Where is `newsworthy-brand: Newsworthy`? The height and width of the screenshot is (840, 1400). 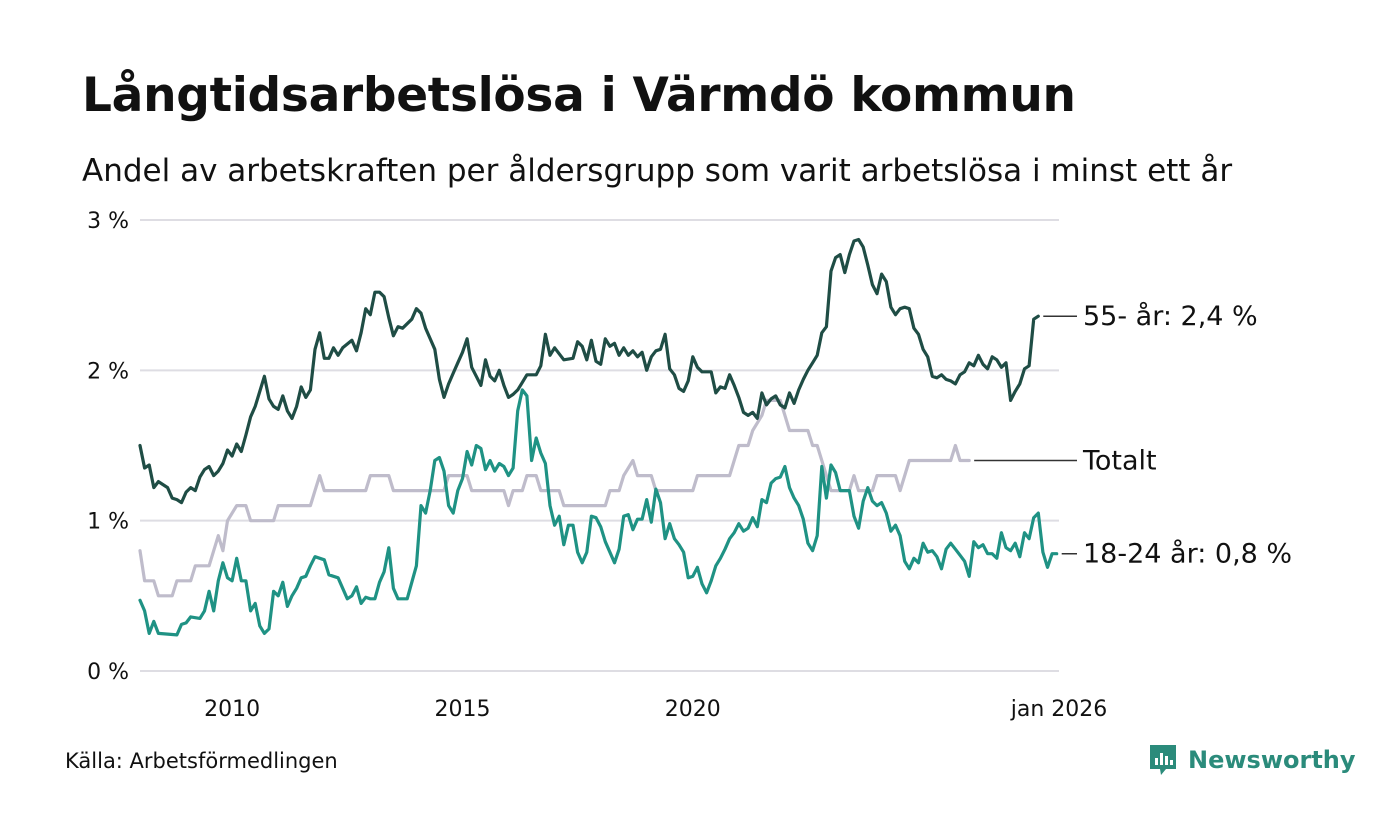
newsworthy-brand: Newsworthy is located at coordinates (1252, 760).